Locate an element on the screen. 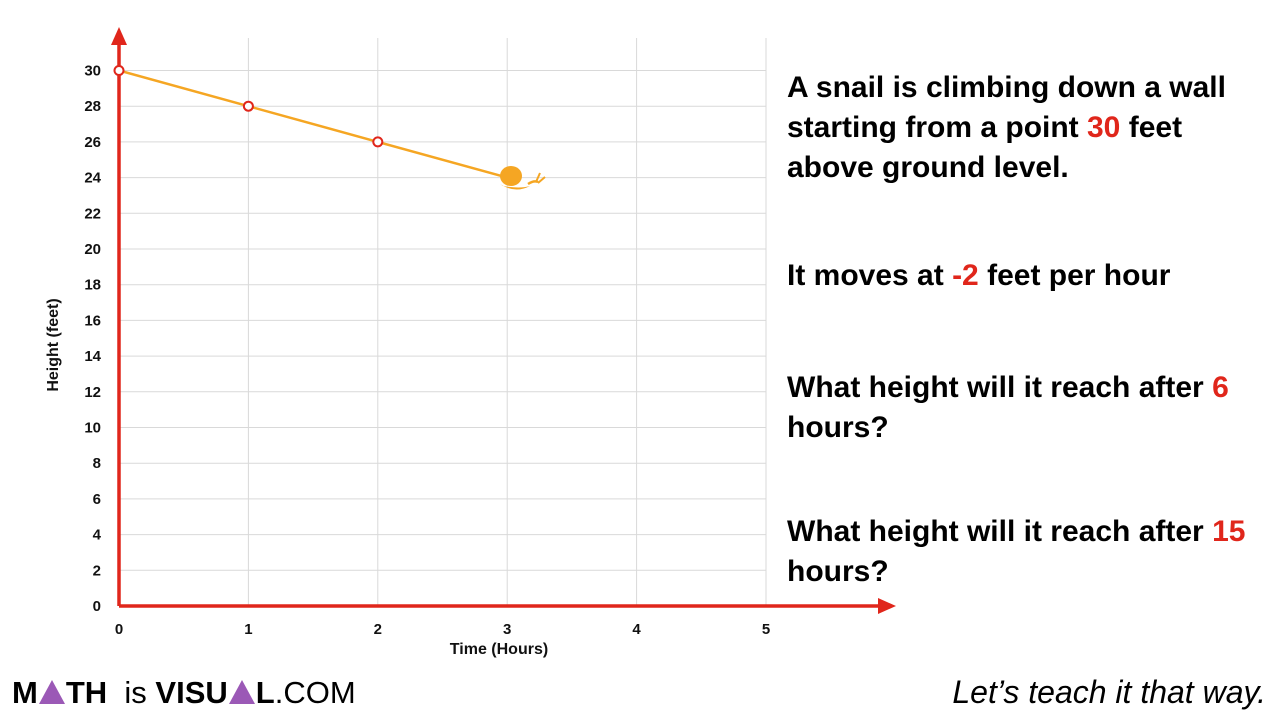 This screenshot has width=1280, height=720. y-tick-label: 30 is located at coordinates (92, 71).